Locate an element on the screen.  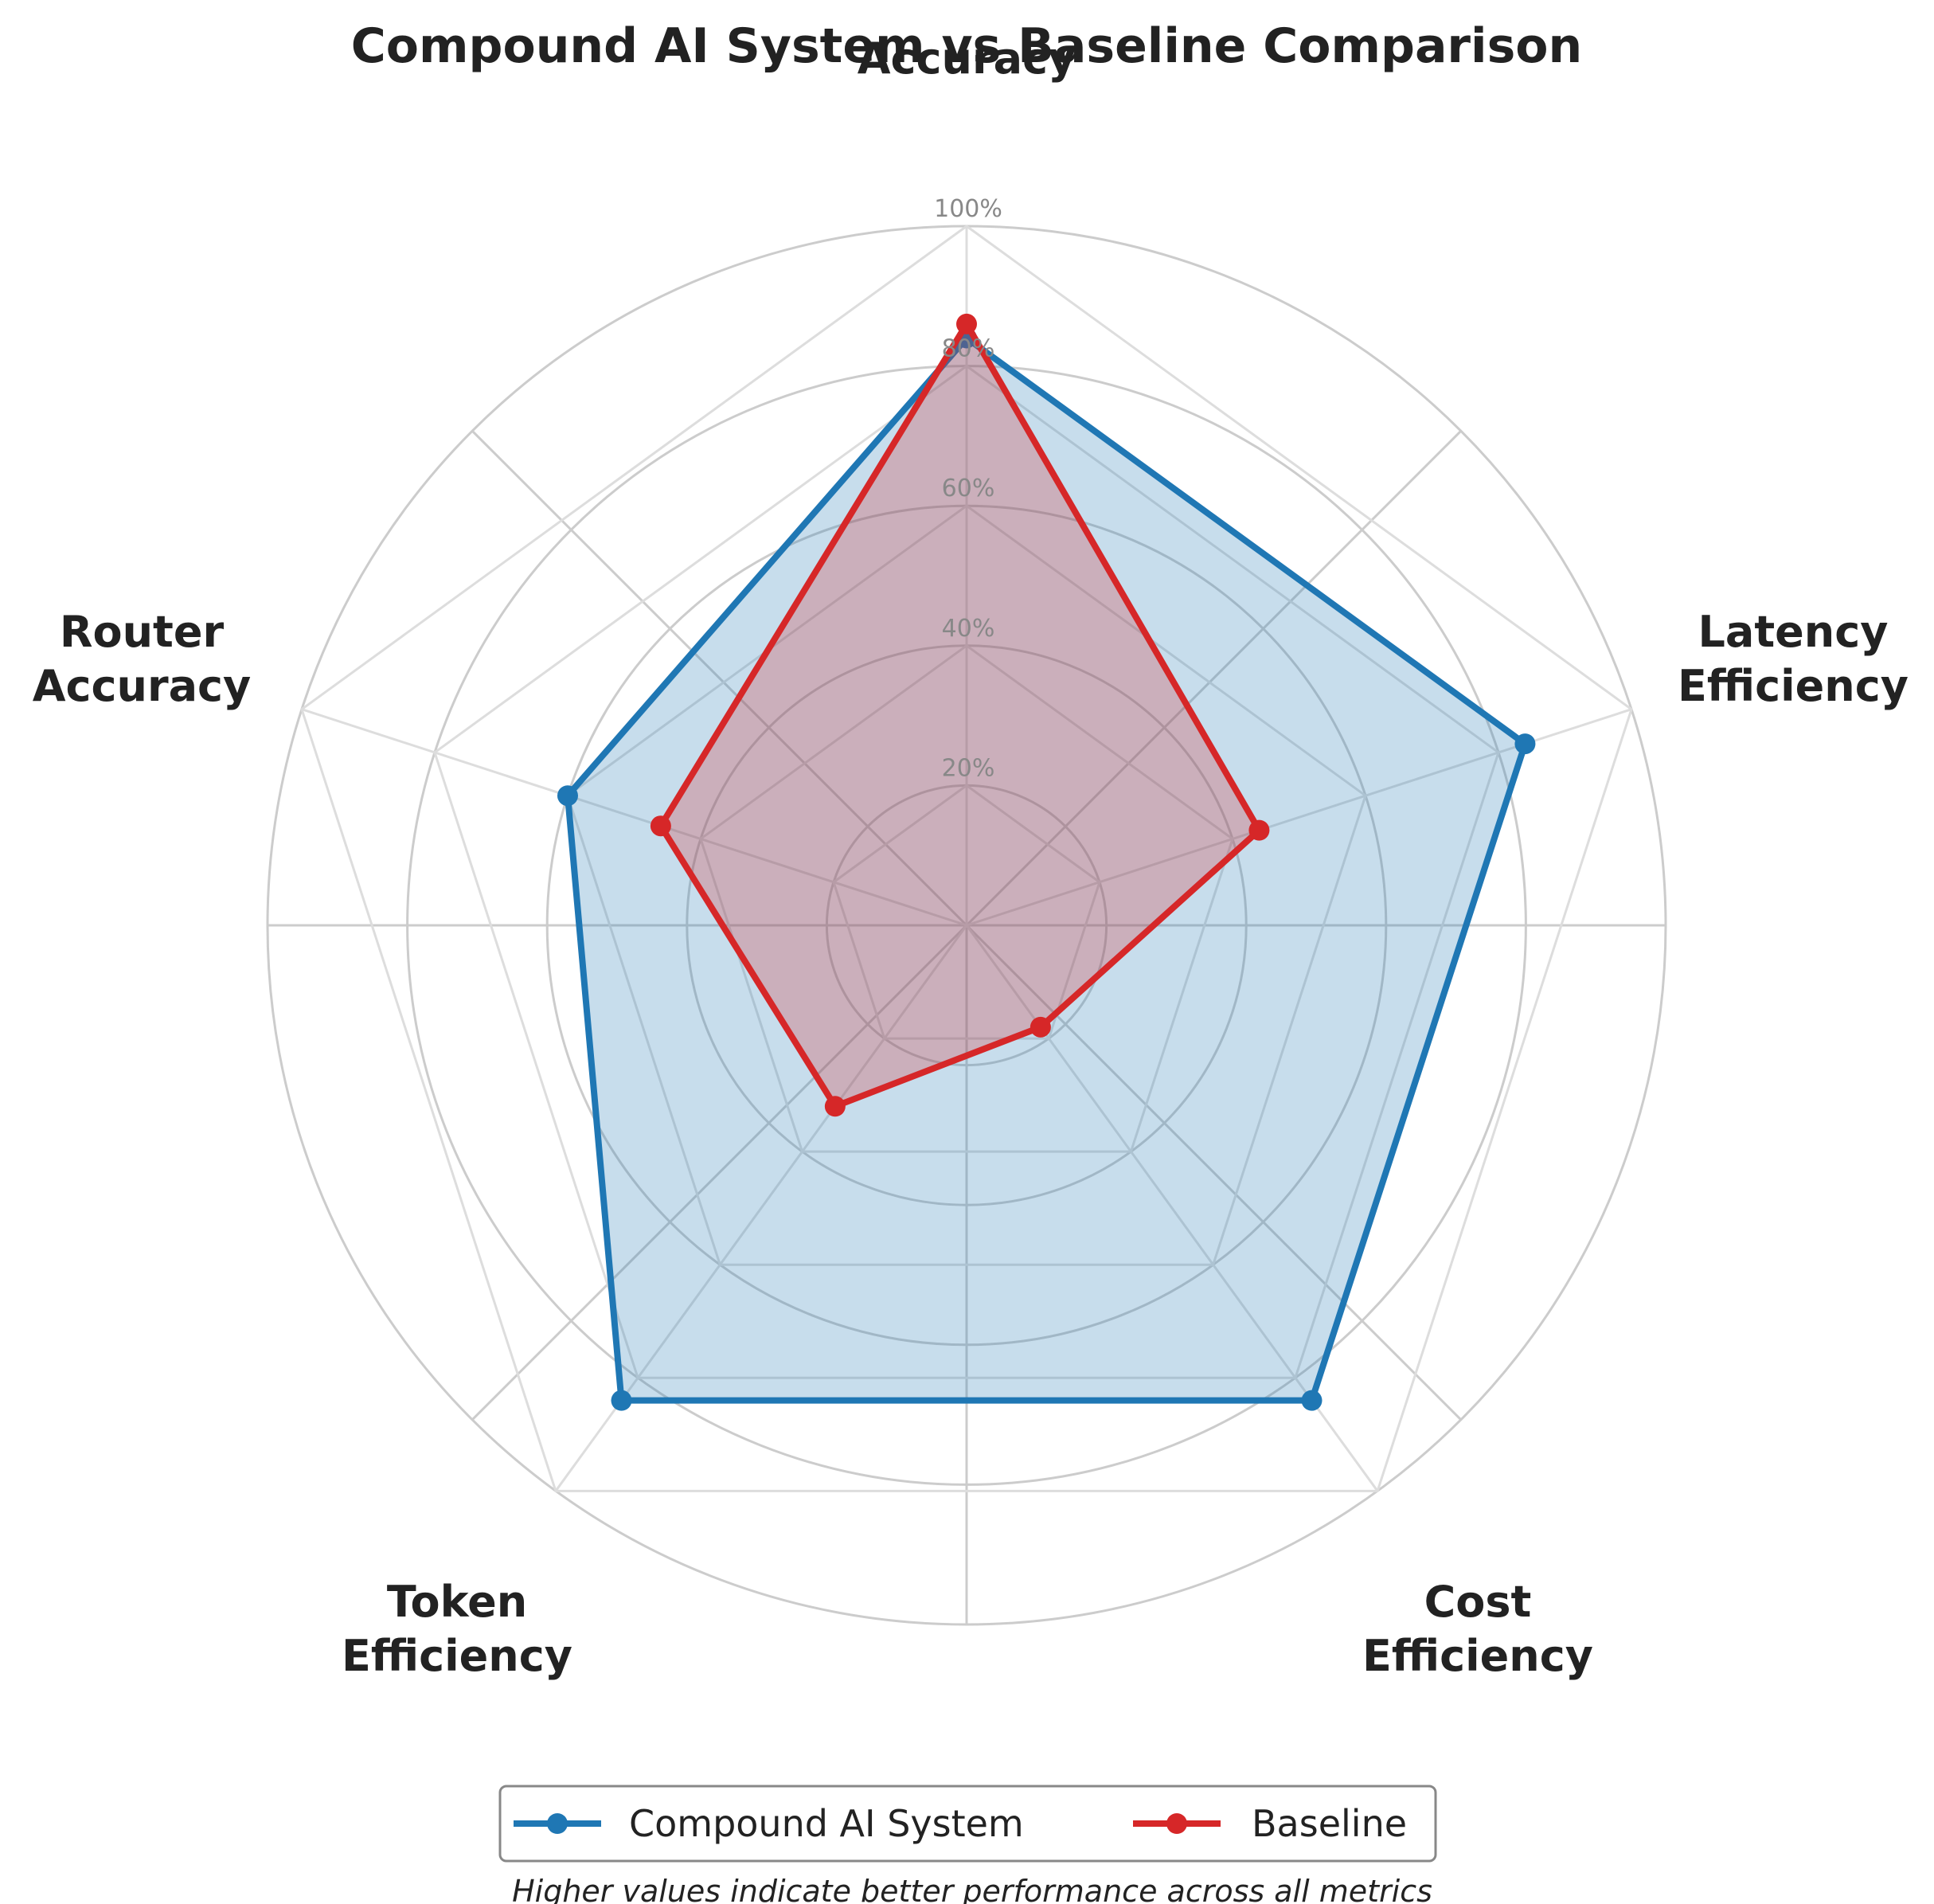
legend-frame is located at coordinates (967, 1824).